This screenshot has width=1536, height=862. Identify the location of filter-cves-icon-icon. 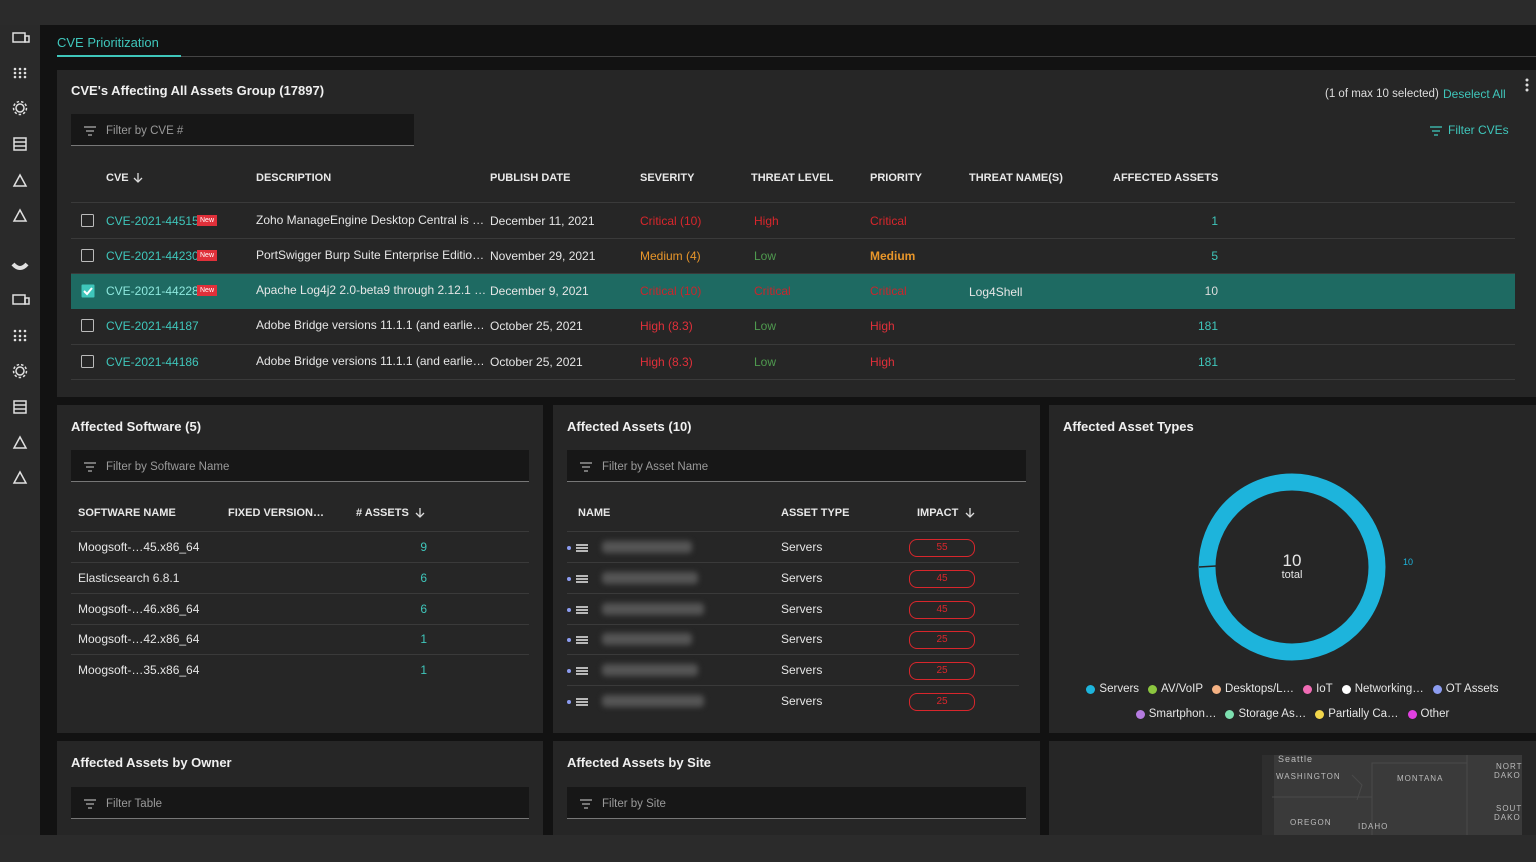
(1436, 131).